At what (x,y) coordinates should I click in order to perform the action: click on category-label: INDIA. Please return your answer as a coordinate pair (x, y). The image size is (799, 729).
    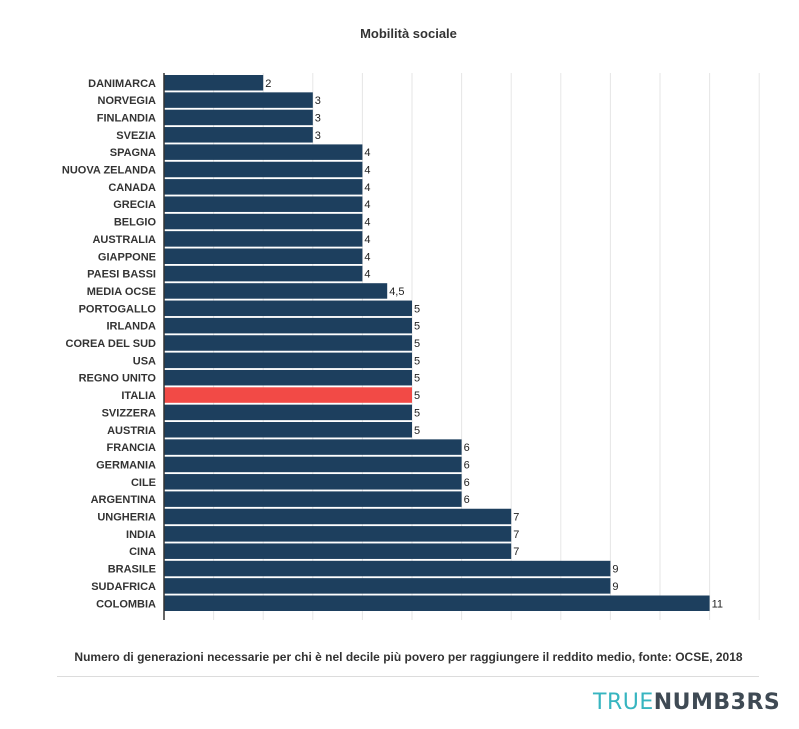
    Looking at the image, I should click on (141, 535).